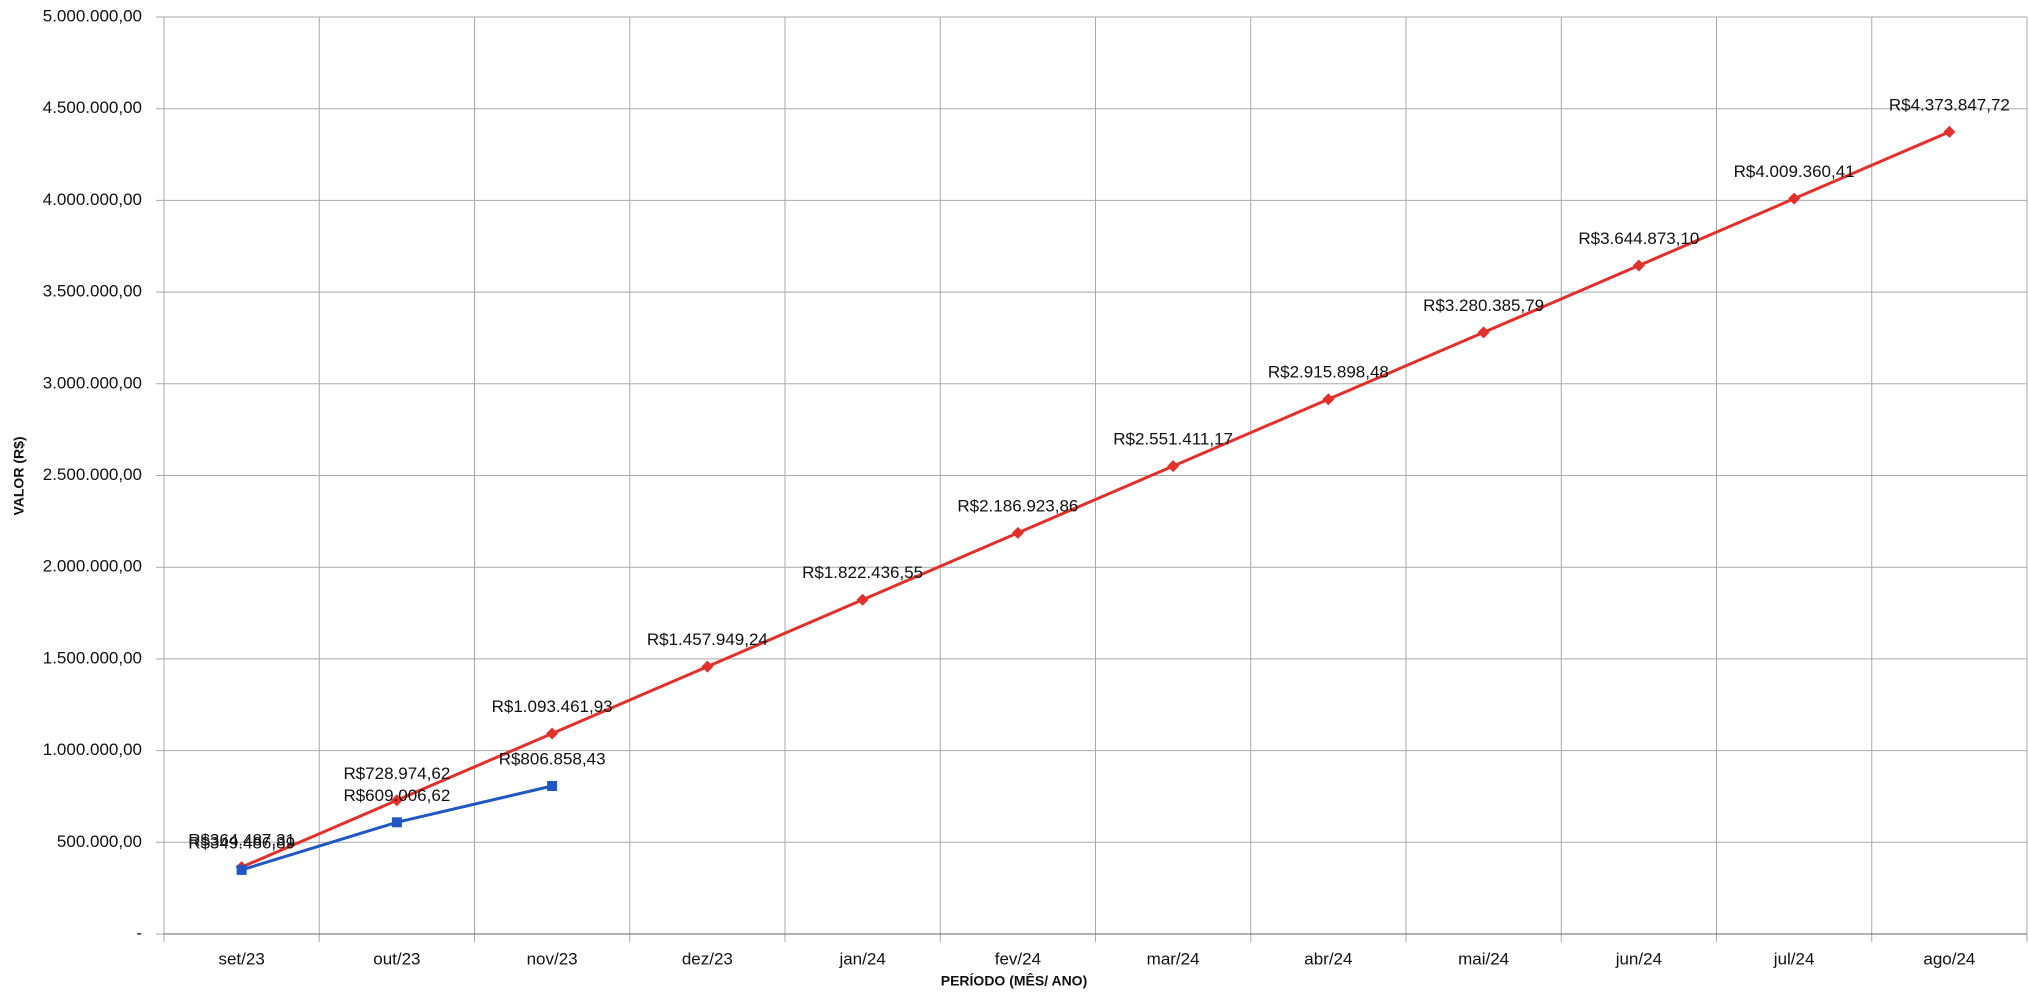 This screenshot has width=2029, height=994. Describe the element at coordinates (92, 199) in the screenshot. I see `y-tick-label: 4.000.000,00` at that location.